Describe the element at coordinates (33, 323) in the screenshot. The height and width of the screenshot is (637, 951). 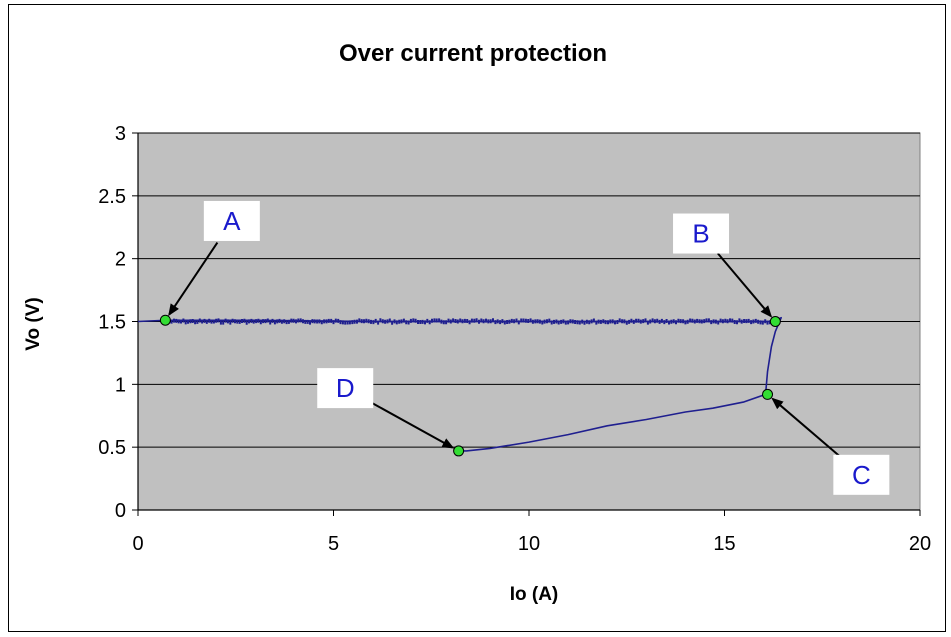
I see `y-axis-label: Vo (V)` at that location.